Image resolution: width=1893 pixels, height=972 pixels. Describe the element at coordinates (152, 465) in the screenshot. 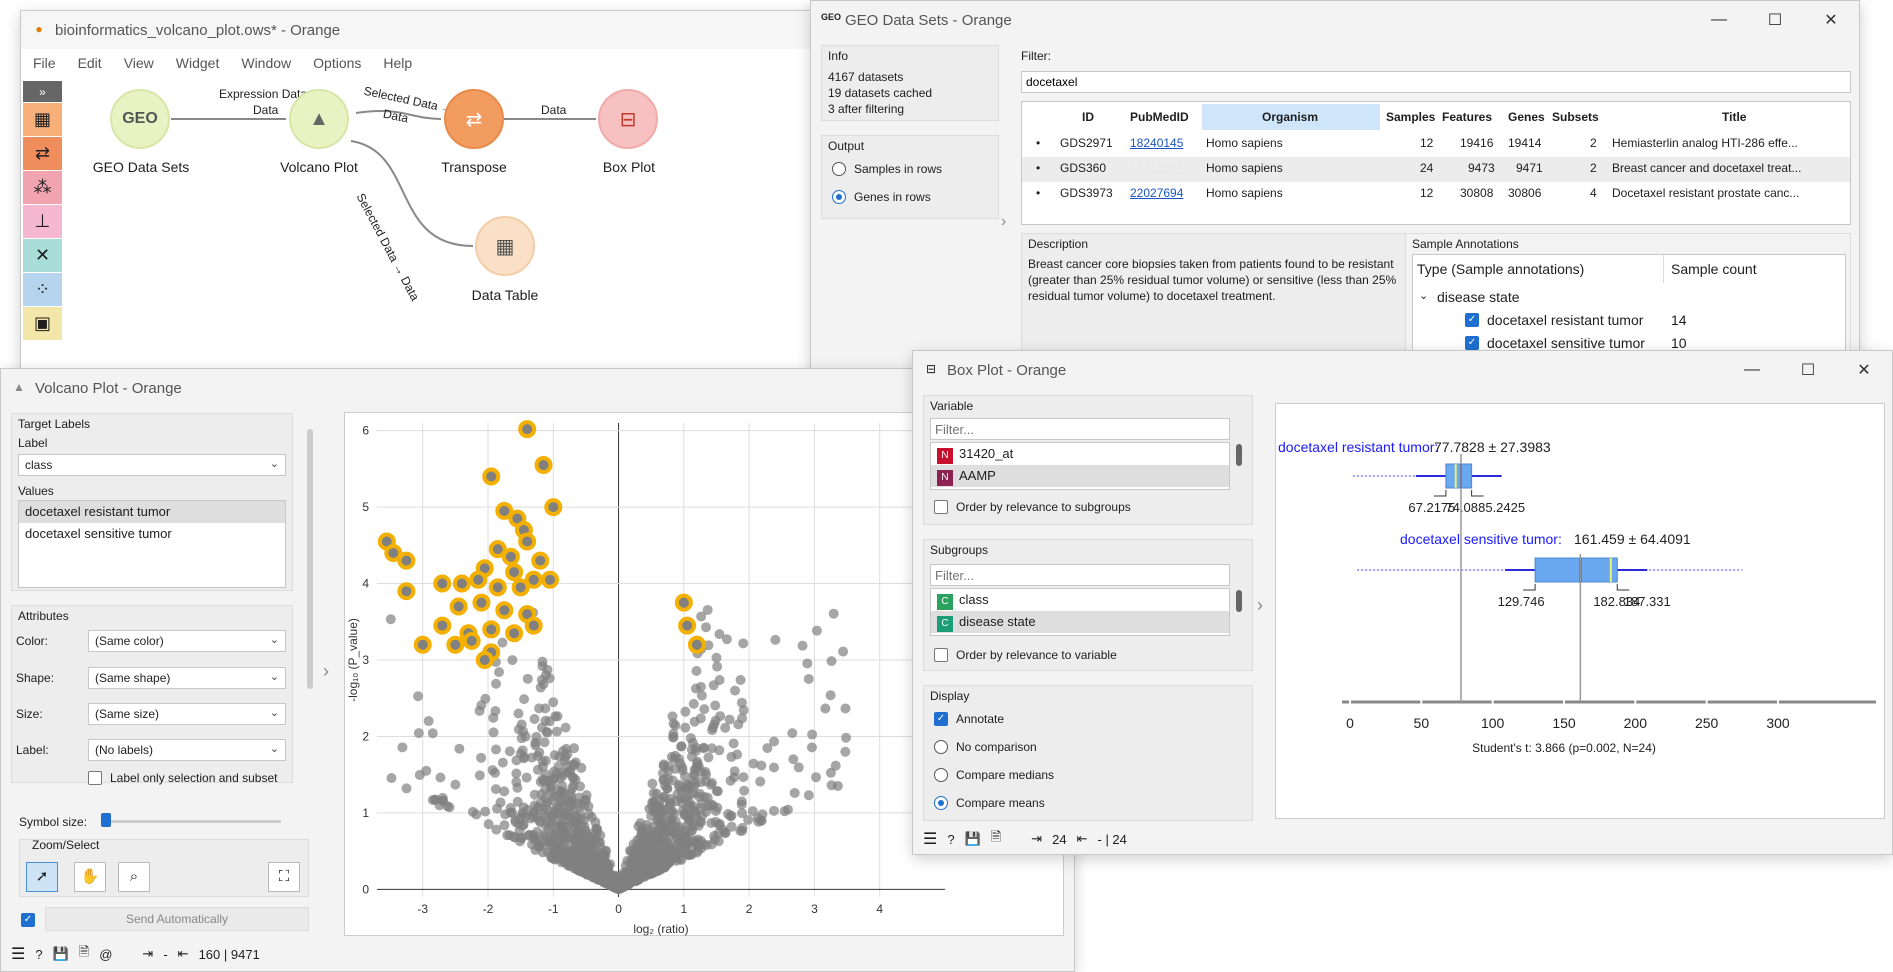

I see `label-combo: class ⌄` at that location.